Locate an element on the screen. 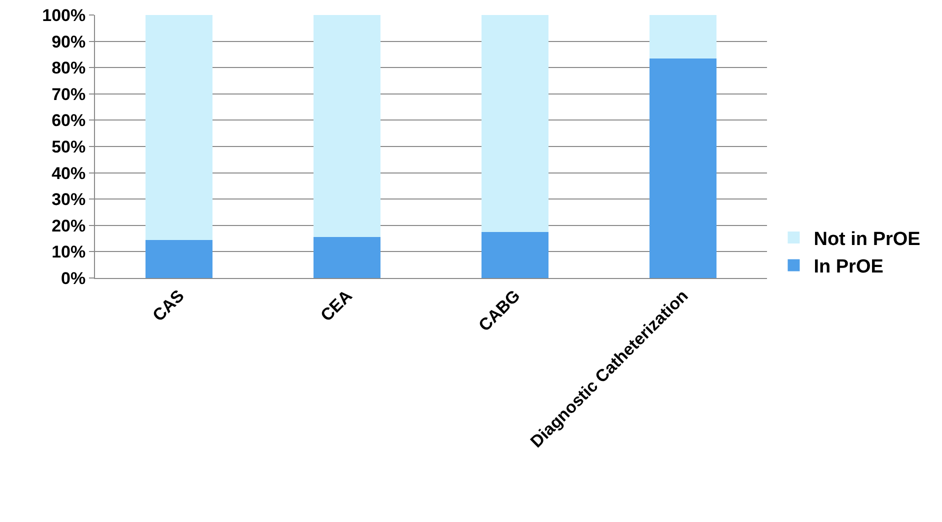 This screenshot has height=522, width=942. y-tick-label: 90% is located at coordinates (69, 42).